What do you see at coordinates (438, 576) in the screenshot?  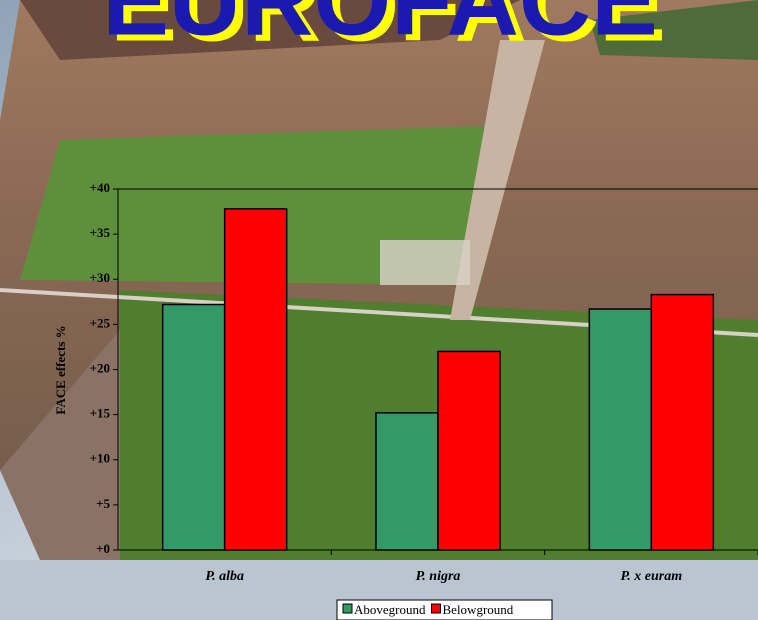 I see `x-tick-label: P. nigra` at bounding box center [438, 576].